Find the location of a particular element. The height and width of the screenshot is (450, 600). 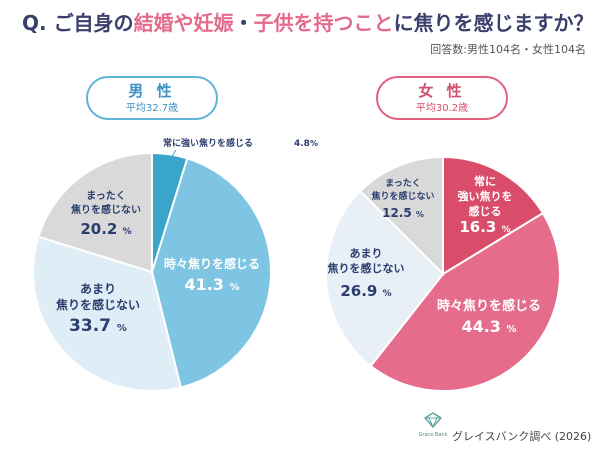

male-slice-4-label: 焦りを感じない is located at coordinates (105, 209).